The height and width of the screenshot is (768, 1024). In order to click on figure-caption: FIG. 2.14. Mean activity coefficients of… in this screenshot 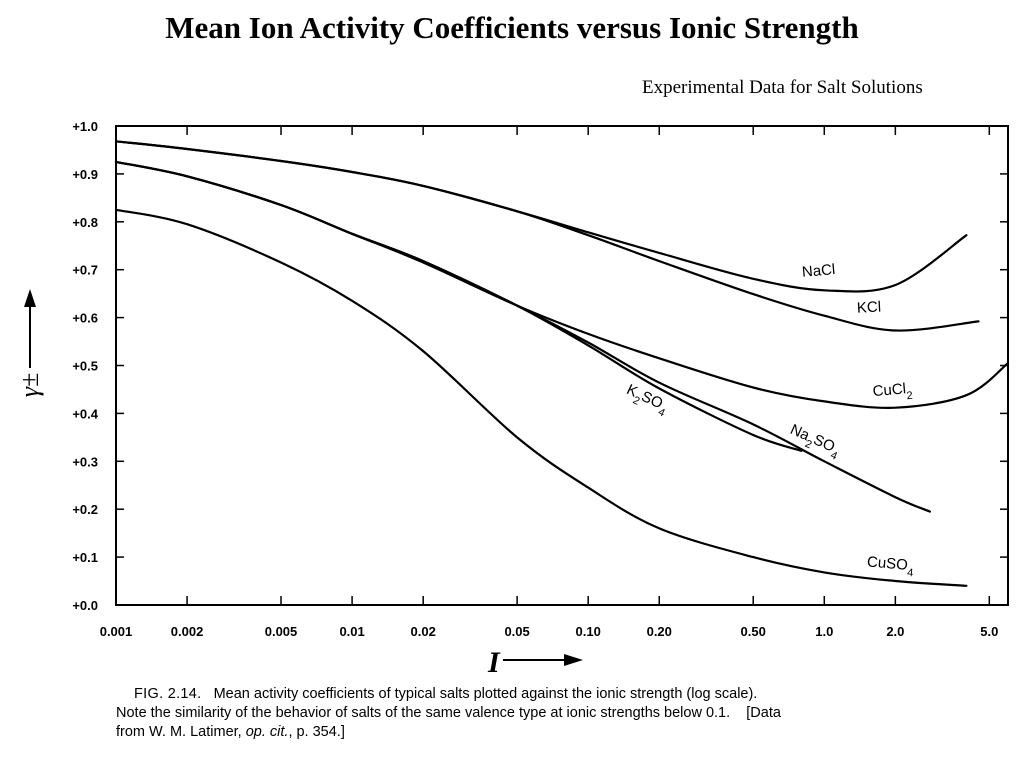, I will do `click(521, 713)`.